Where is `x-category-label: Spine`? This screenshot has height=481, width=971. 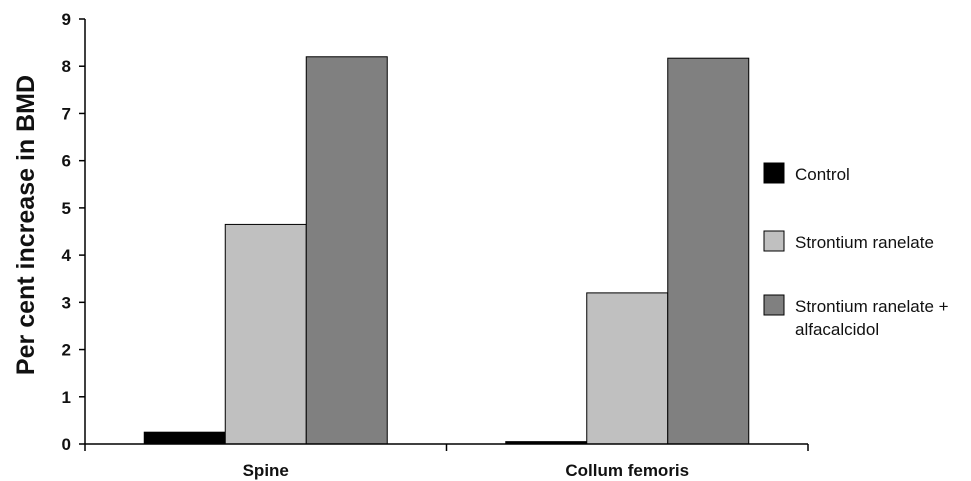
x-category-label: Spine is located at coordinates (266, 470).